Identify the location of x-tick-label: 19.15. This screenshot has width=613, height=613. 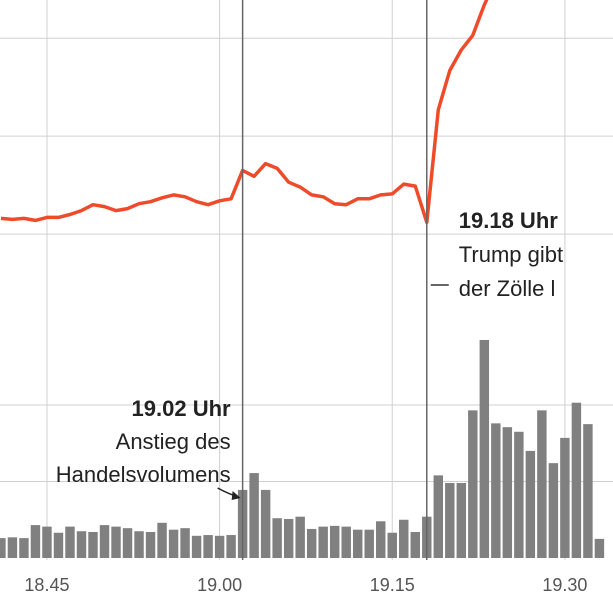
(392, 585).